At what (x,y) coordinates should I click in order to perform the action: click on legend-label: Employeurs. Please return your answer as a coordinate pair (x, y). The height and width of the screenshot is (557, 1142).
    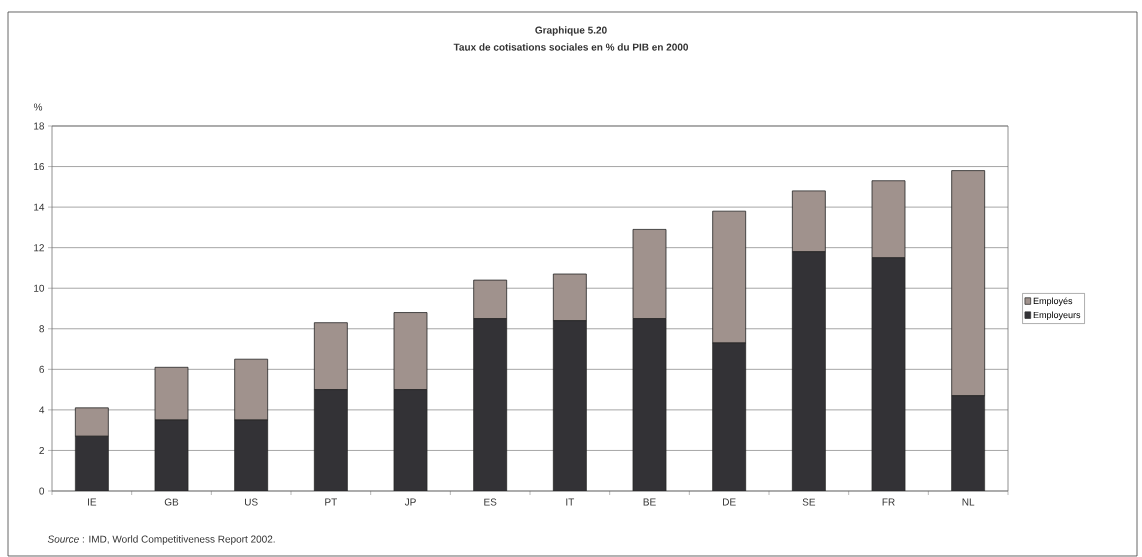
    Looking at the image, I should click on (1057, 315).